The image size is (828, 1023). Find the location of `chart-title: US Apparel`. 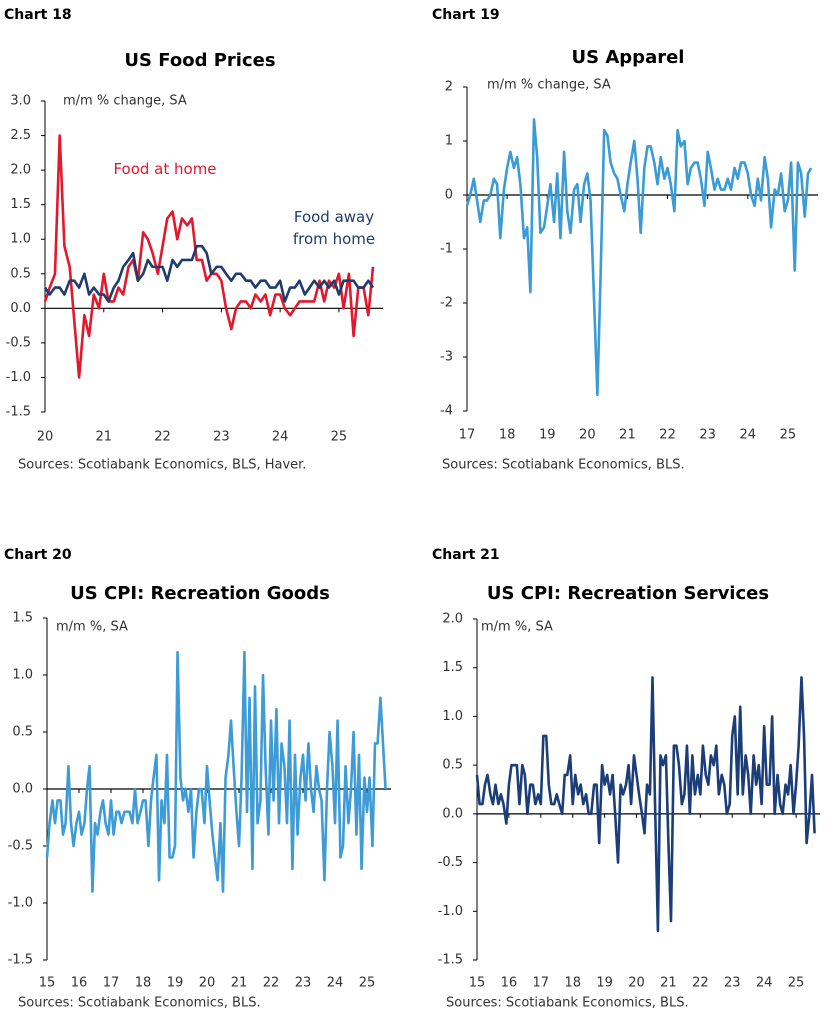

chart-title: US Apparel is located at coordinates (628, 57).